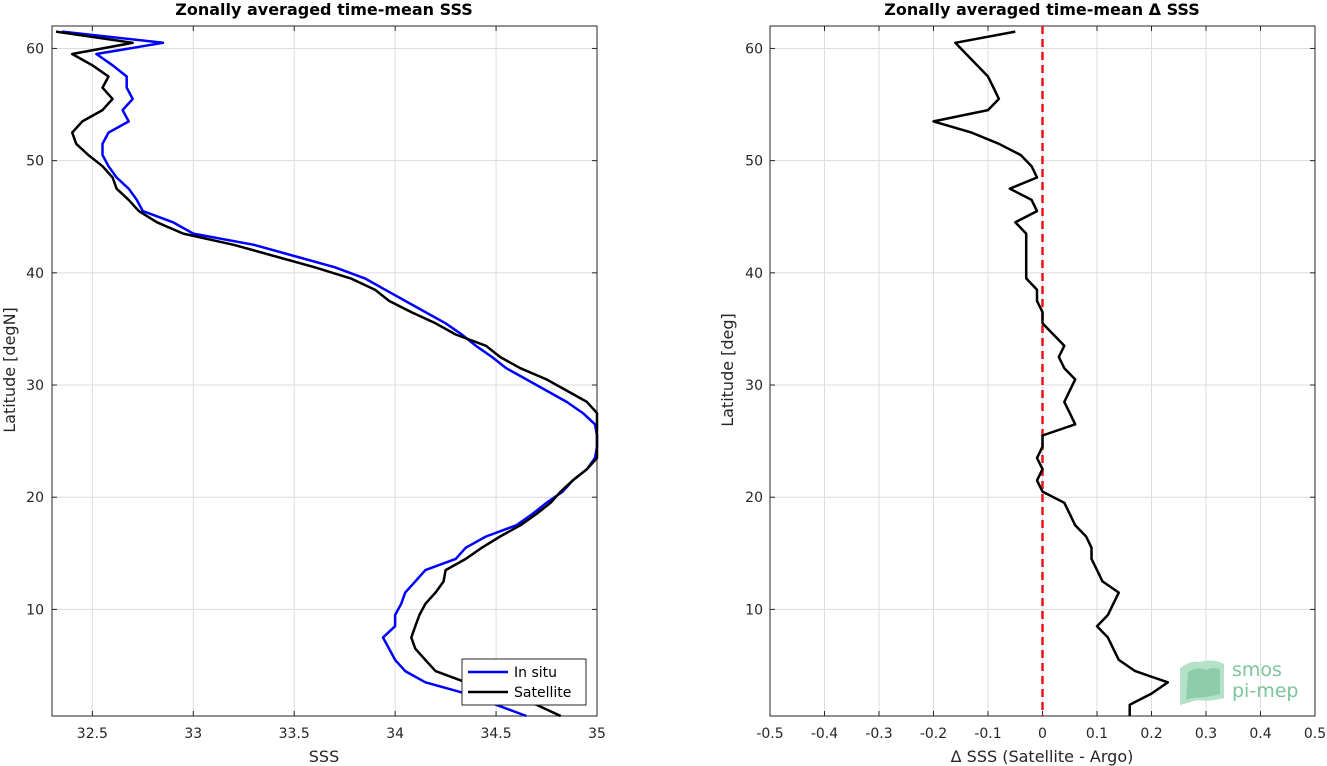 The height and width of the screenshot is (766, 1327). I want to click on right-xtick-label: 0.5, so click(1315, 734).